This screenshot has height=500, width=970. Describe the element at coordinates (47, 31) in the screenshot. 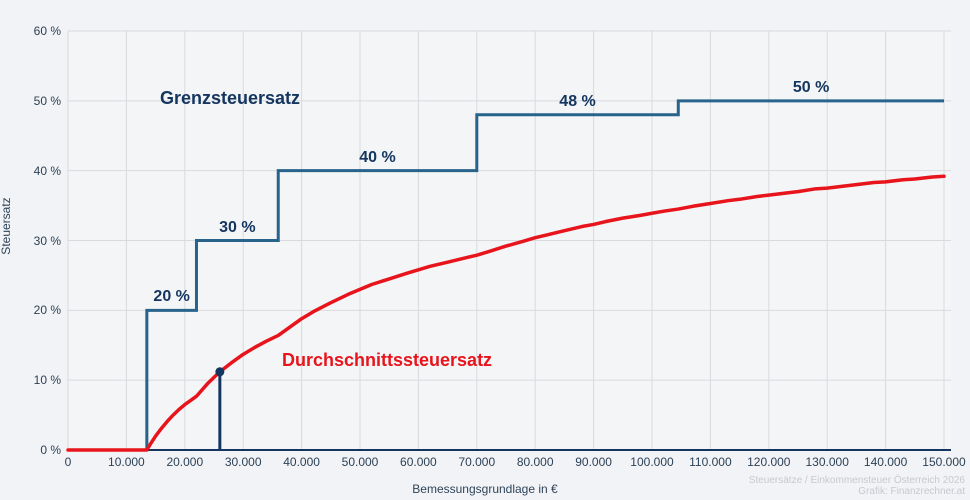

I see `y-tick-label: 60 %` at that location.